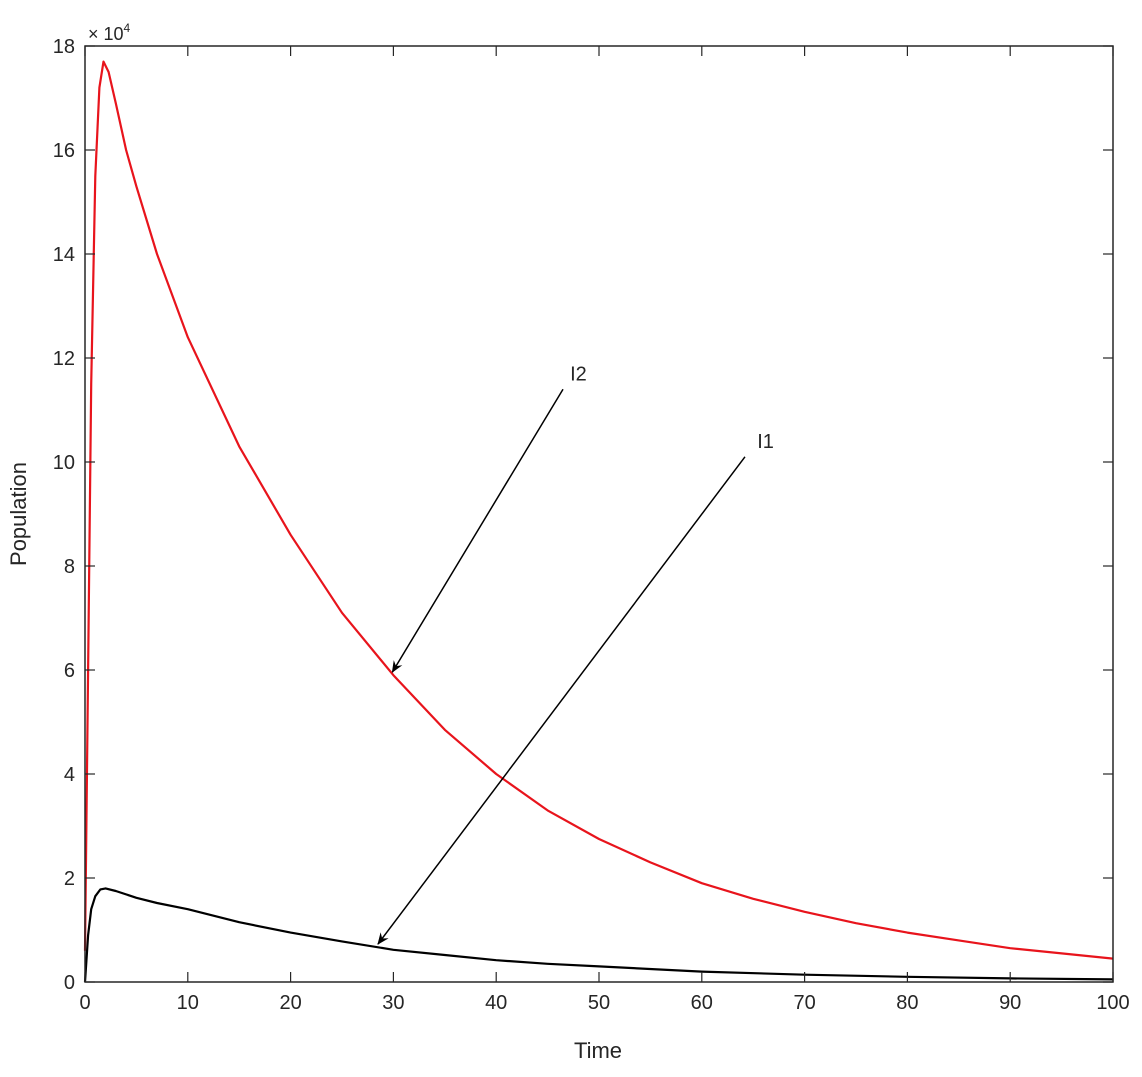 The width and height of the screenshot is (1142, 1077). I want to click on y-tick-label: 18, so click(64, 47).